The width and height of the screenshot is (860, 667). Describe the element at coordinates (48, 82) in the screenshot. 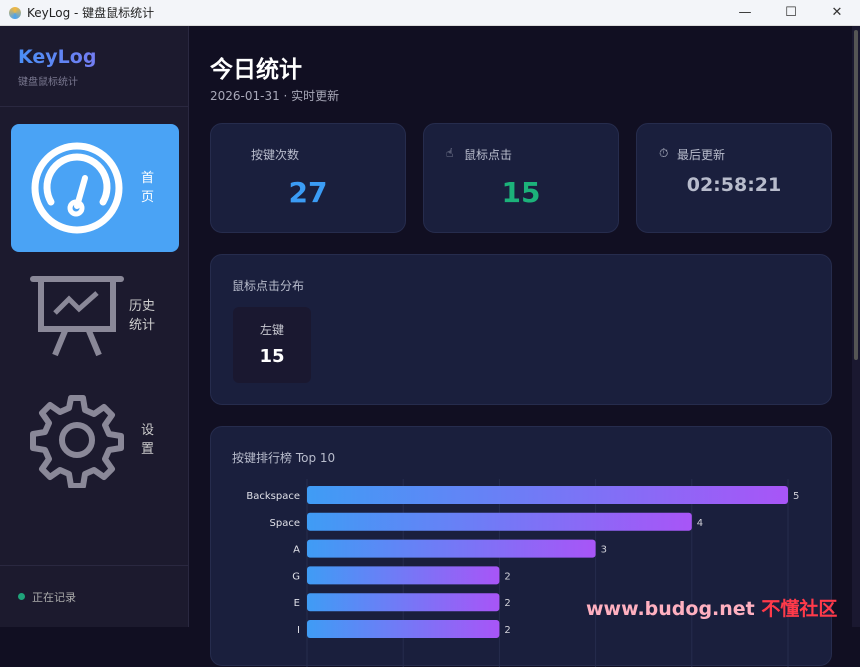

I see `app-subtitle: 键盘鼠标统计` at that location.